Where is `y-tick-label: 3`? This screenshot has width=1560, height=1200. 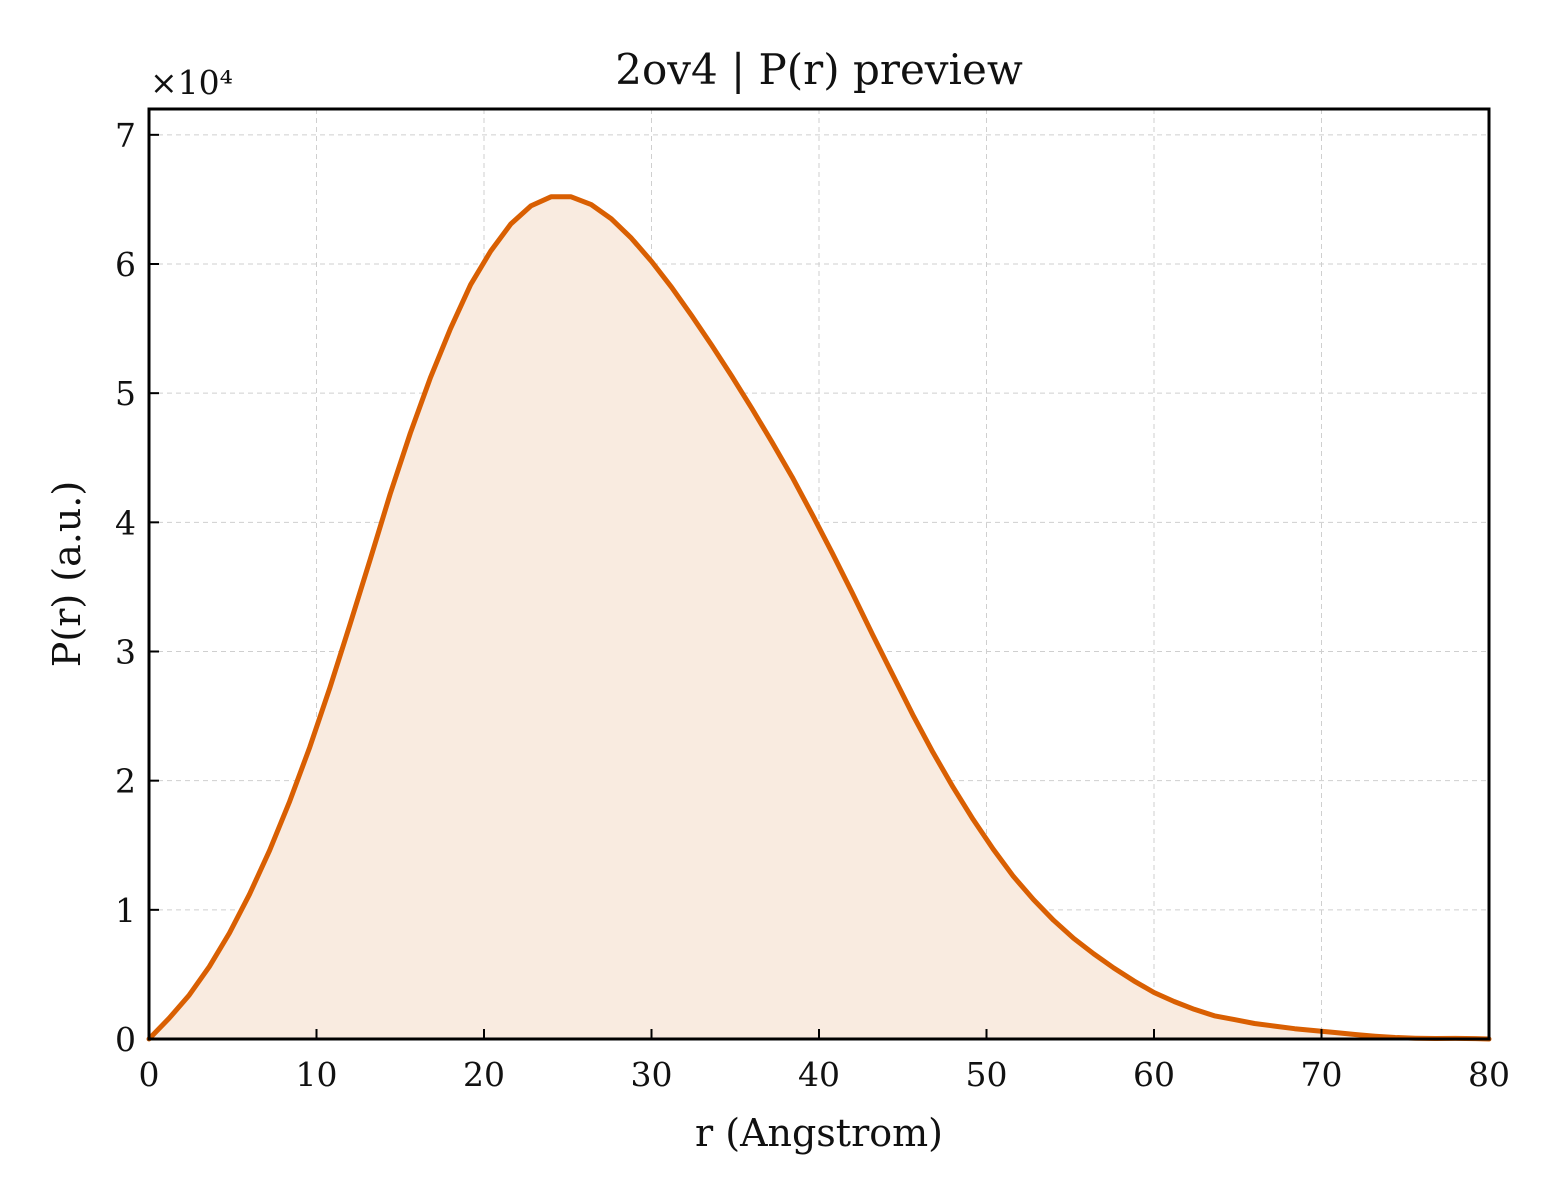 y-tick-label: 3 is located at coordinates (125, 652).